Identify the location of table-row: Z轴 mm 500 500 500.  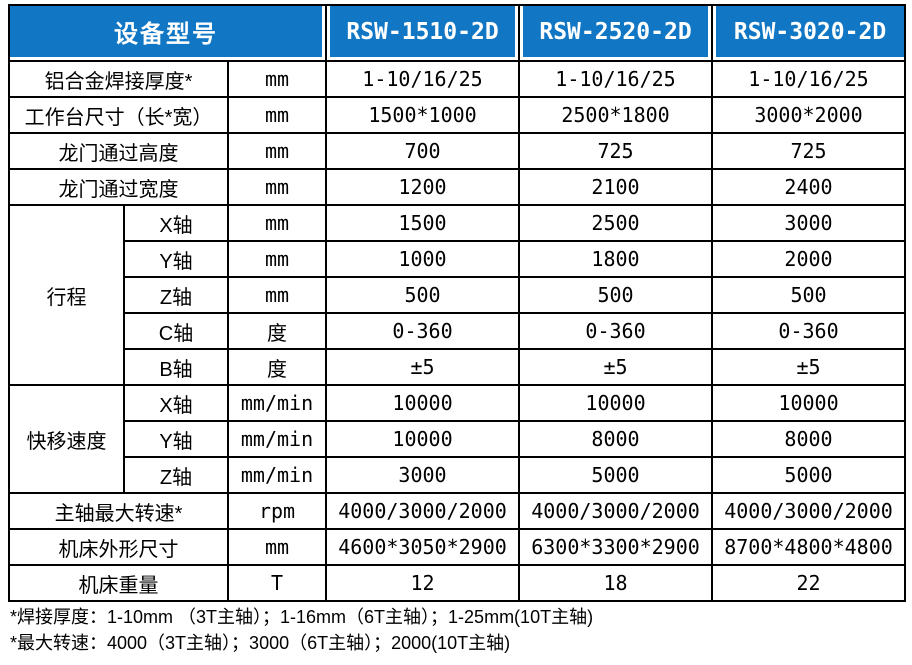
(458, 295).